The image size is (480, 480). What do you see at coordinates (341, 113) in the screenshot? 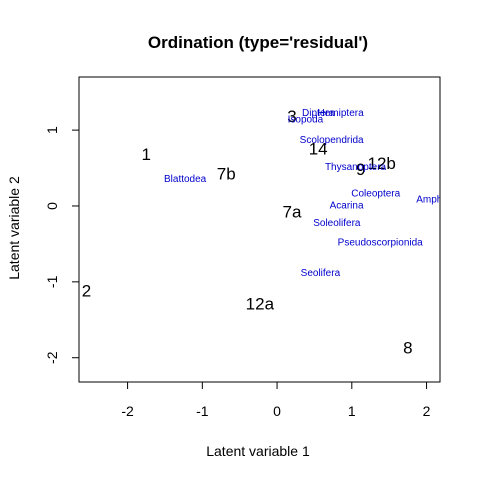
I see `species-label: Hemiptera` at bounding box center [341, 113].